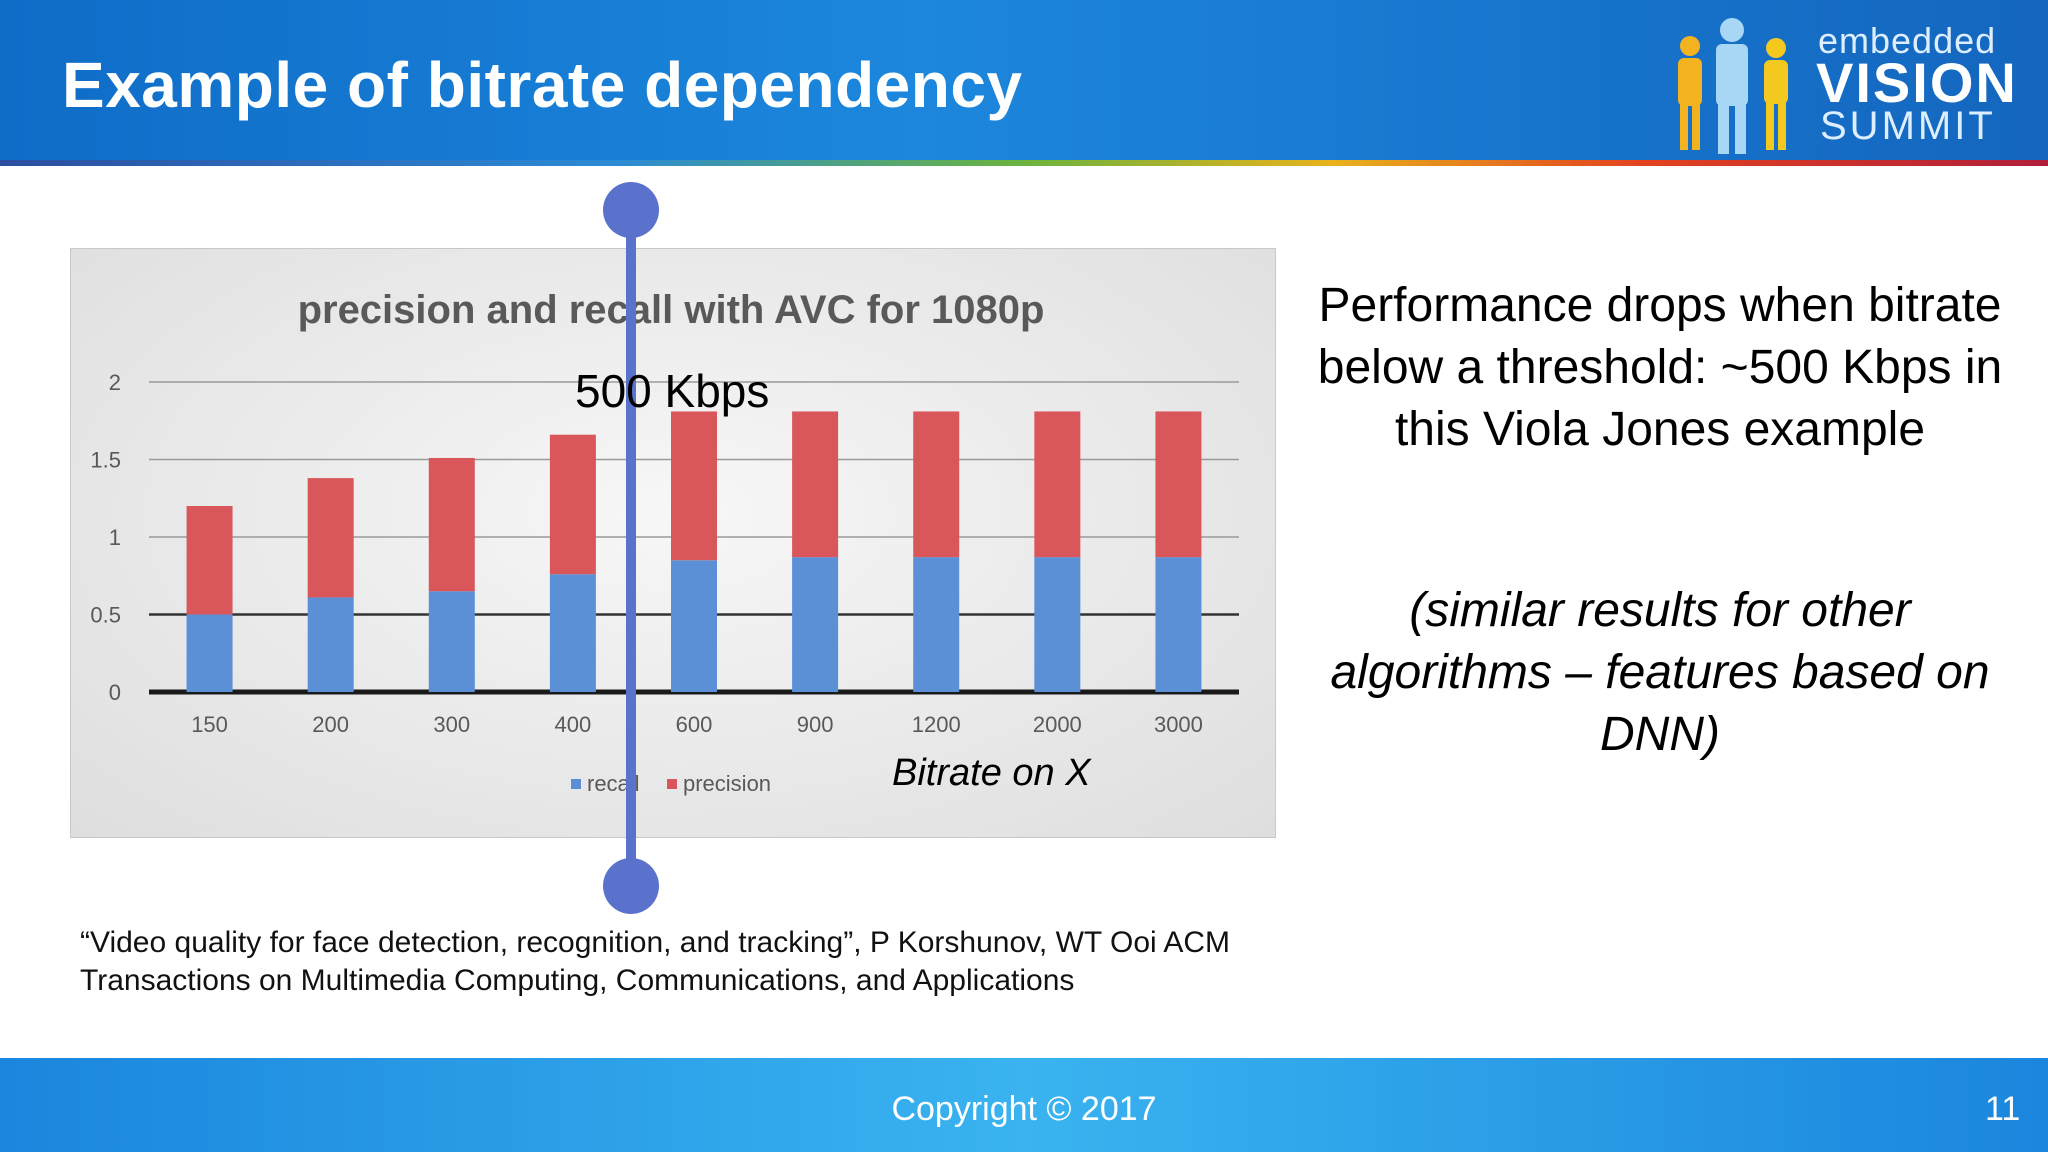 Image resolution: width=2048 pixels, height=1152 pixels. Describe the element at coordinates (573, 724) in the screenshot. I see `x-tick-label: 400` at that location.